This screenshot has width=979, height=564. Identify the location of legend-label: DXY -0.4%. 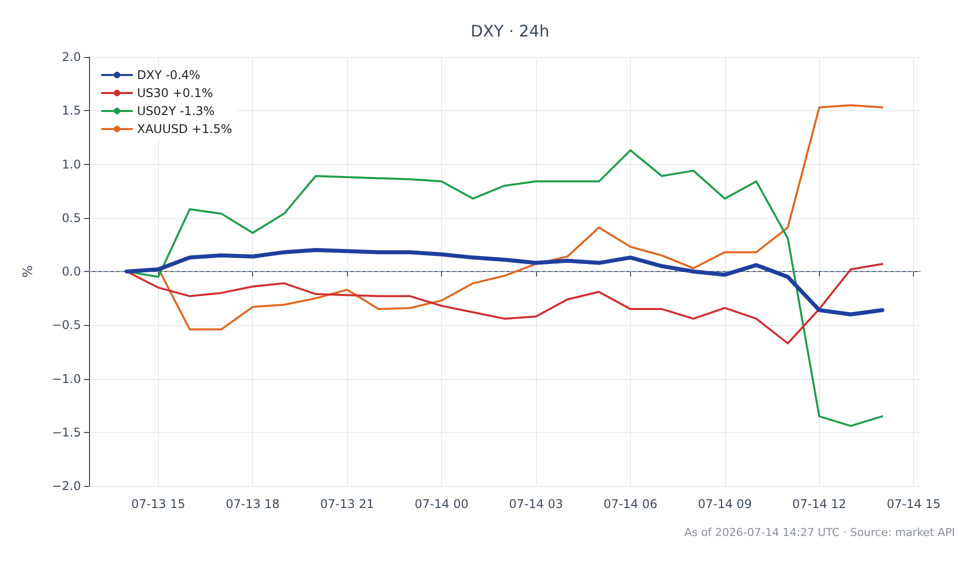
(168, 75).